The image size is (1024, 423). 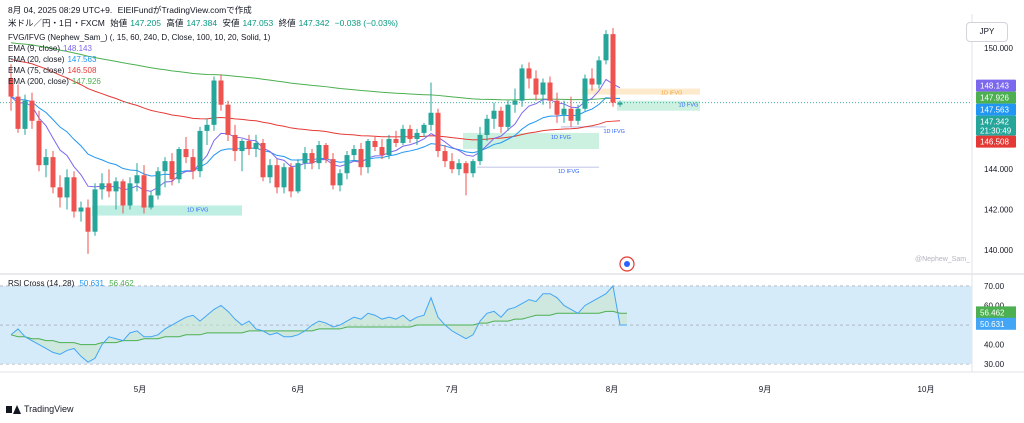 I want to click on rsi-fast-tag, so click(x=996, y=323).